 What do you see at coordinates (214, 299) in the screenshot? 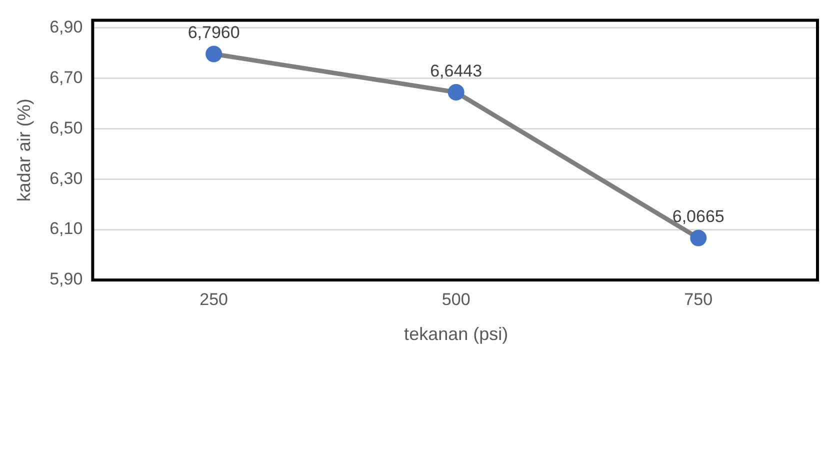
I see `x-tick-label: 250` at bounding box center [214, 299].